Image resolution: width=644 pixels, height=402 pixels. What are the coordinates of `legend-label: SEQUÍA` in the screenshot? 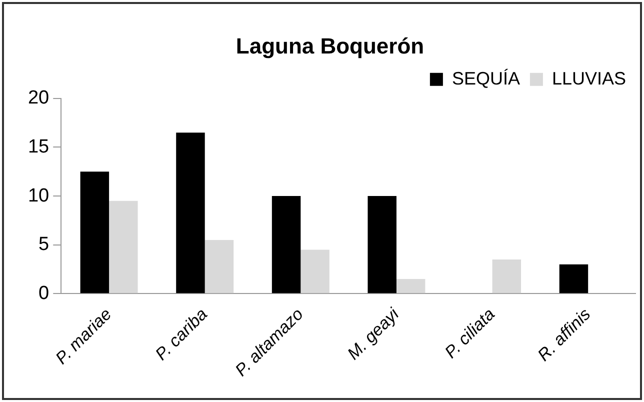 It's located at (486, 78).